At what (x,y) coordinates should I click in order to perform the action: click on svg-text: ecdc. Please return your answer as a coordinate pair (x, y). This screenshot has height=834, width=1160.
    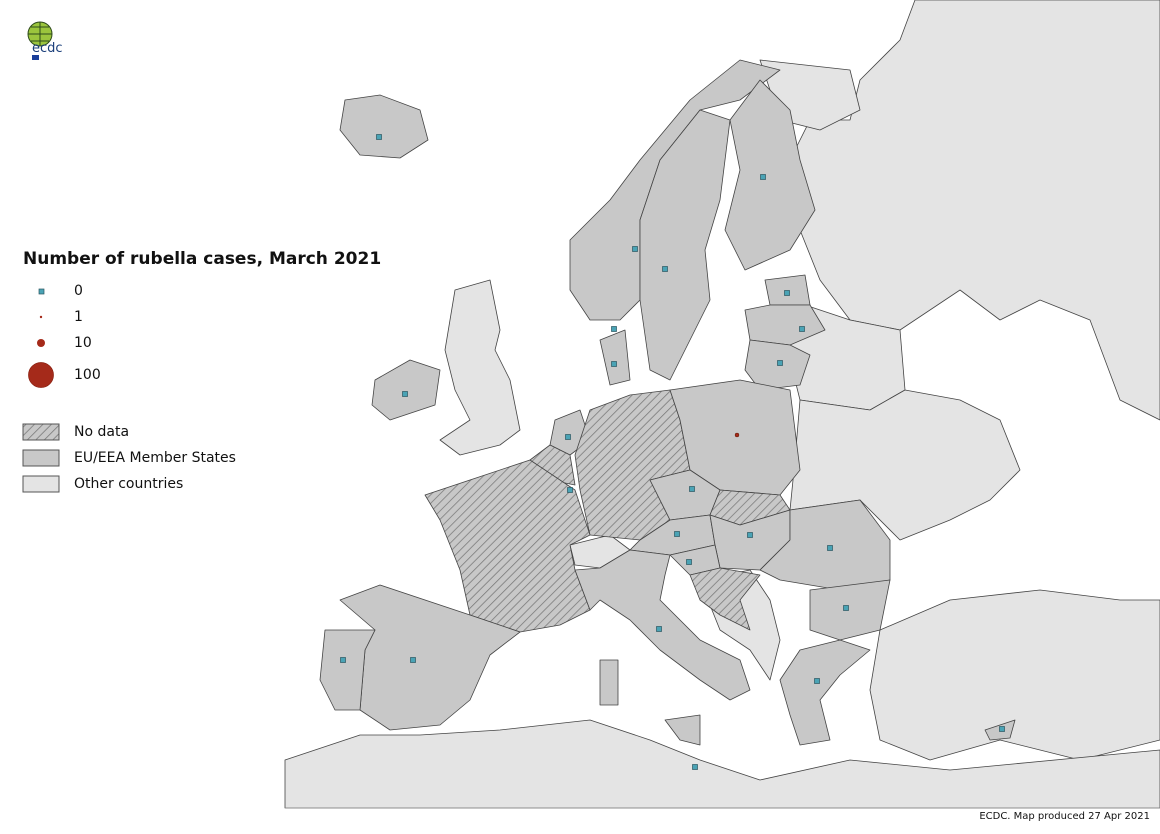
    Looking at the image, I should click on (47, 48).